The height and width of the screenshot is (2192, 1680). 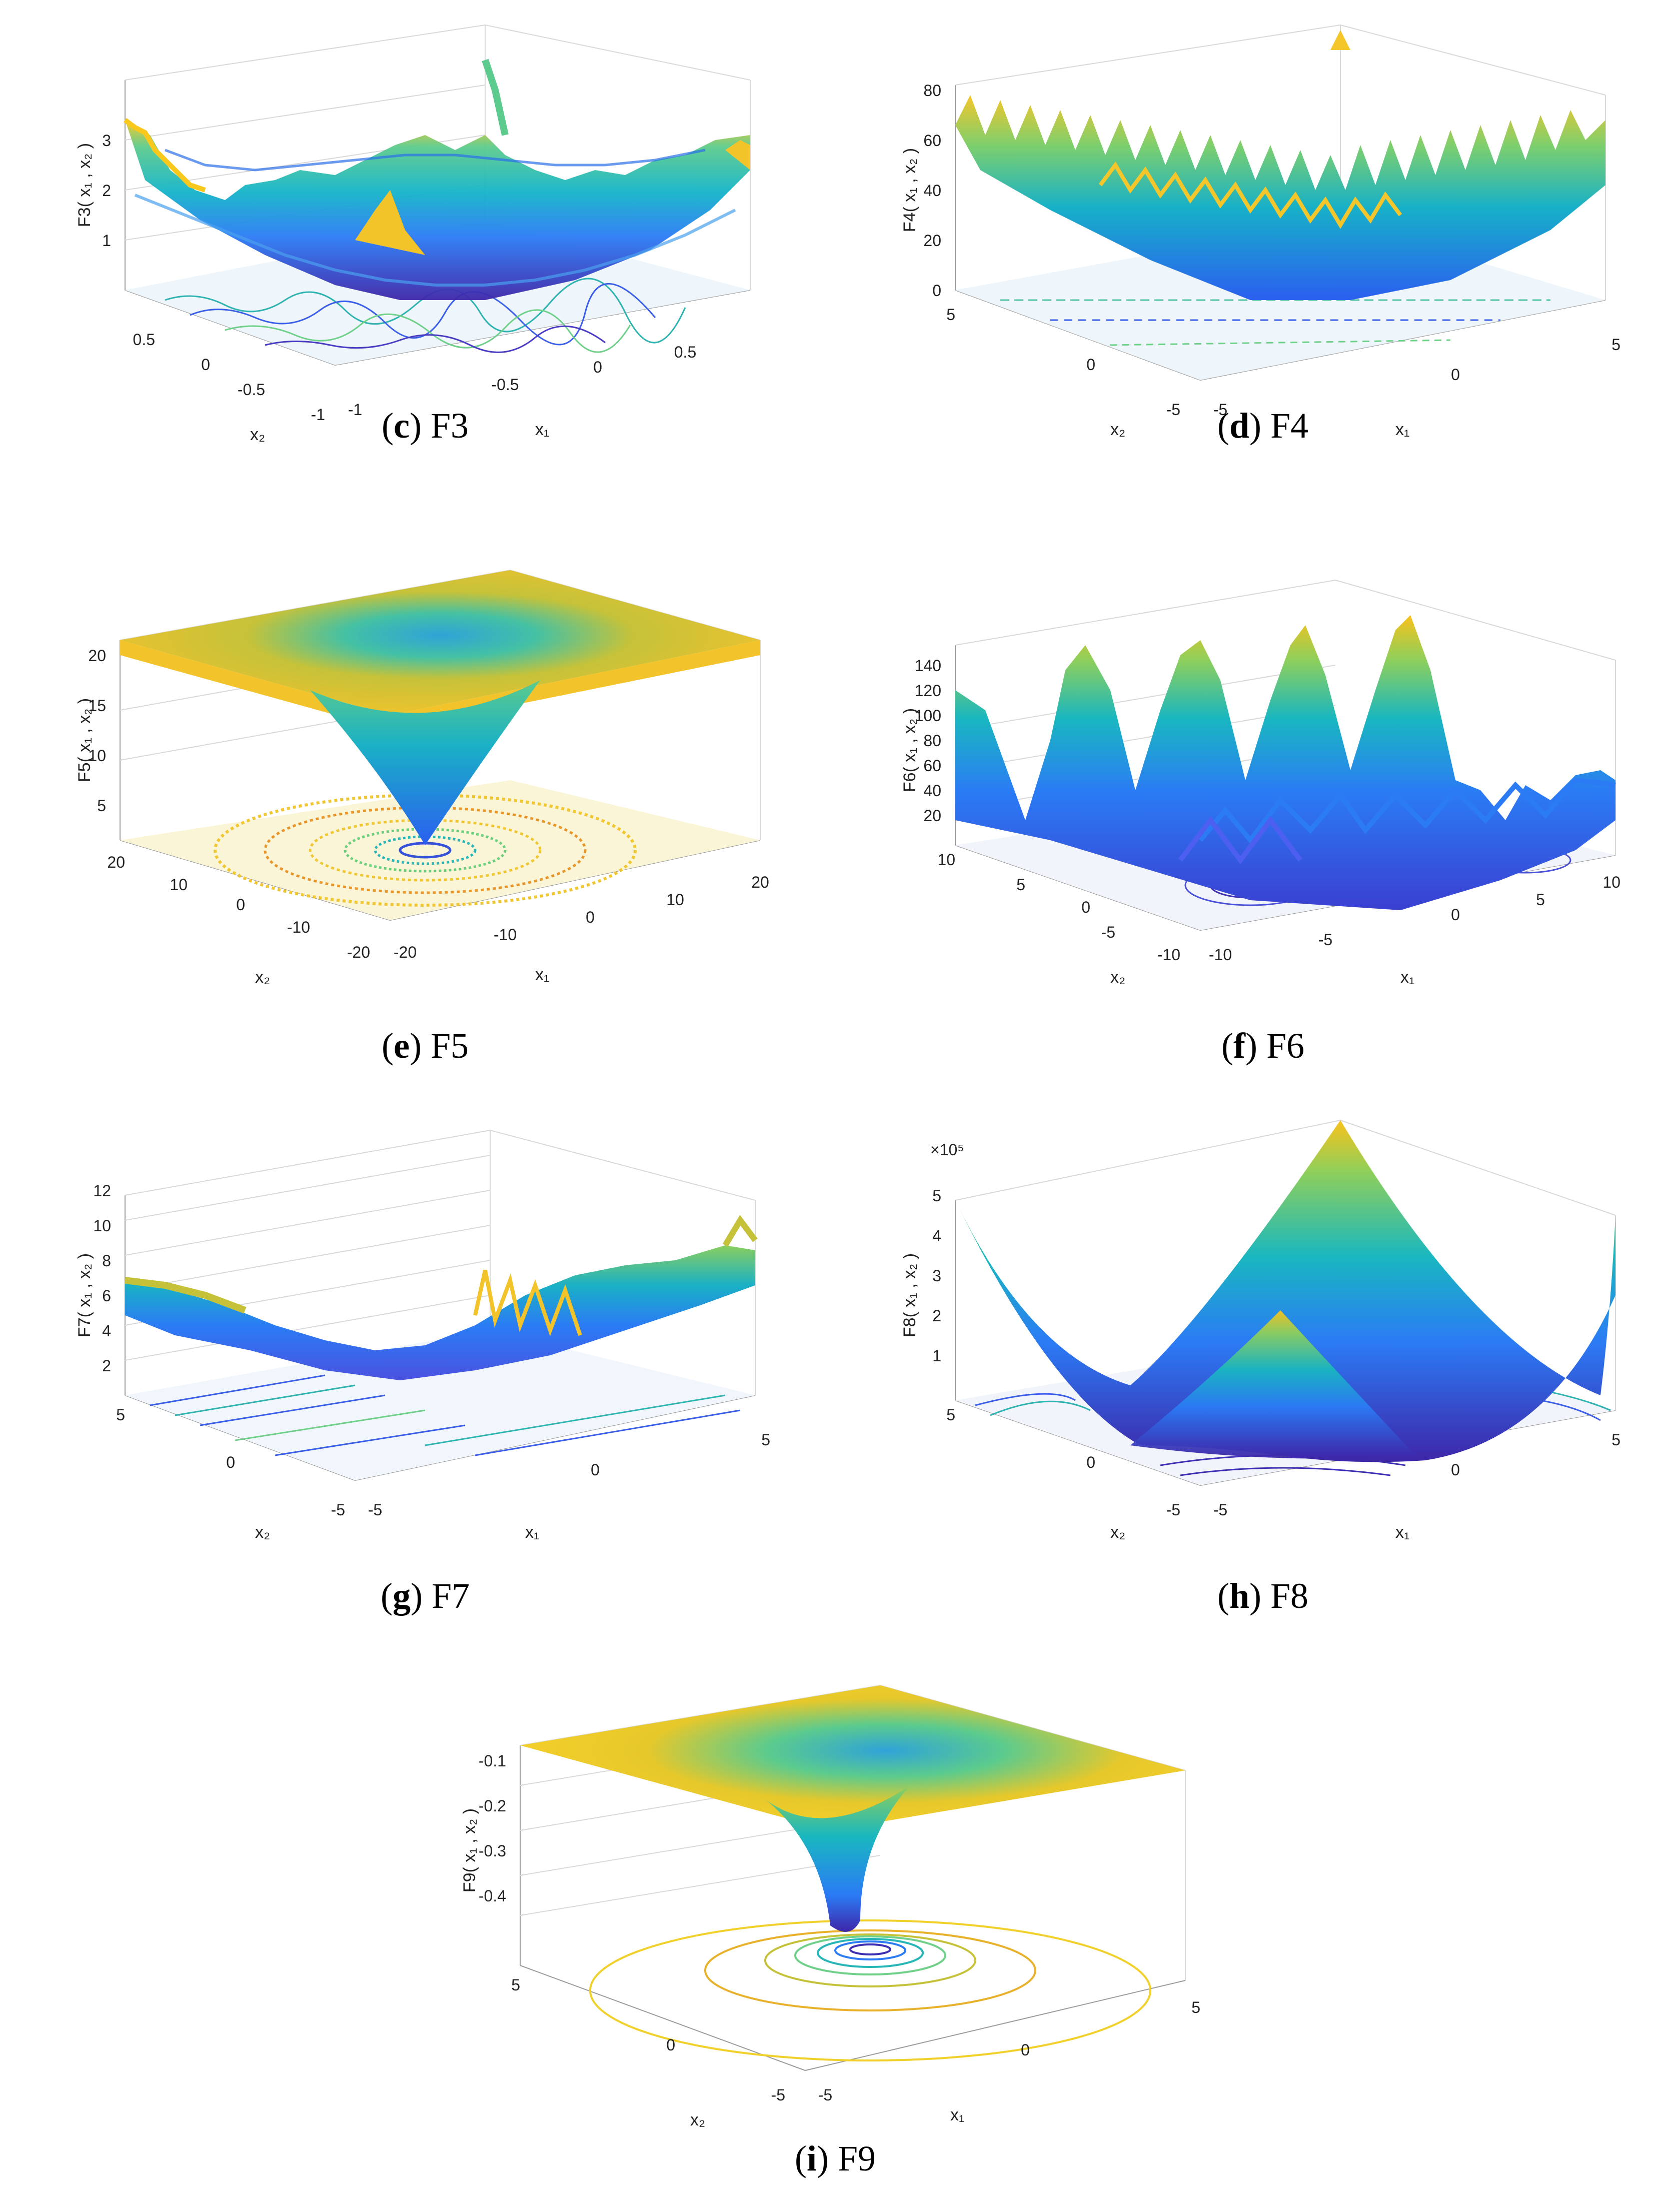 What do you see at coordinates (492, 1851) in the screenshot?
I see `z-tick: -0.3` at bounding box center [492, 1851].